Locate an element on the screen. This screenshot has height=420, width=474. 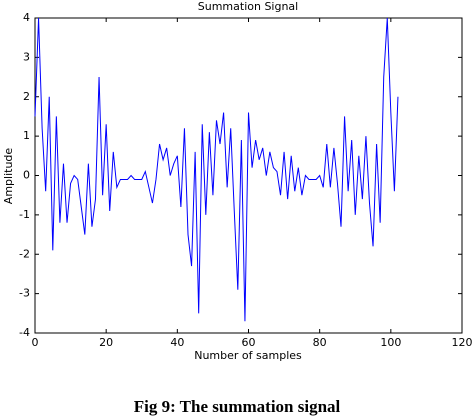
x-tick-label: 40 is located at coordinates (177, 342).